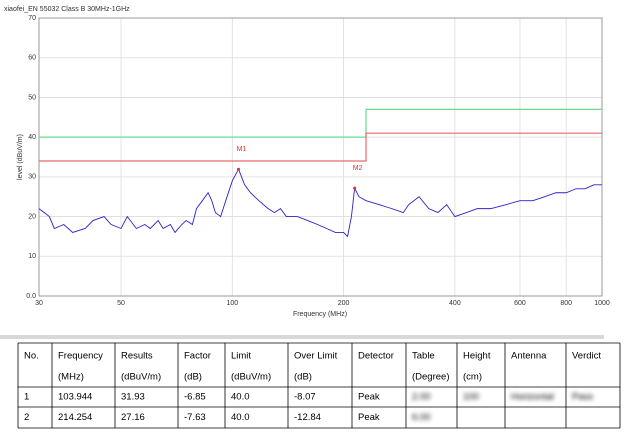 The height and width of the screenshot is (443, 640). I want to click on column-header: Results, so click(137, 356).